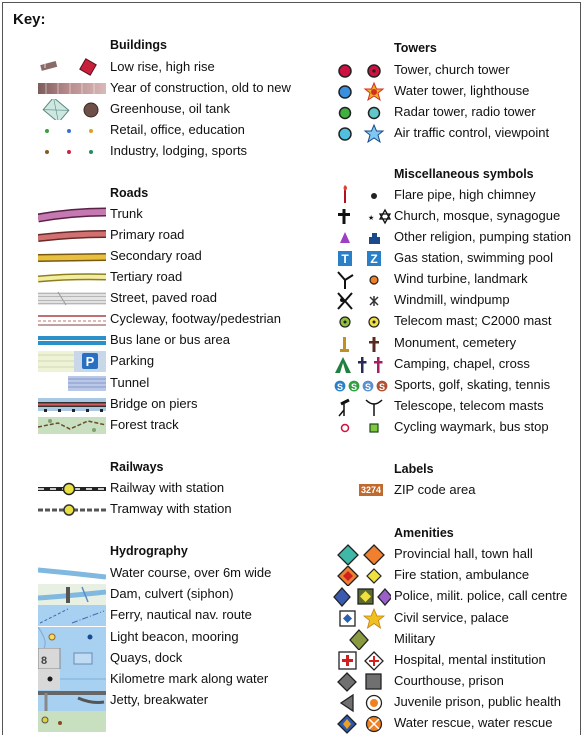 Image resolution: width=585 pixels, height=735 pixels. What do you see at coordinates (72, 509) in the screenshot?
I see `tramway-station-icon` at bounding box center [72, 509].